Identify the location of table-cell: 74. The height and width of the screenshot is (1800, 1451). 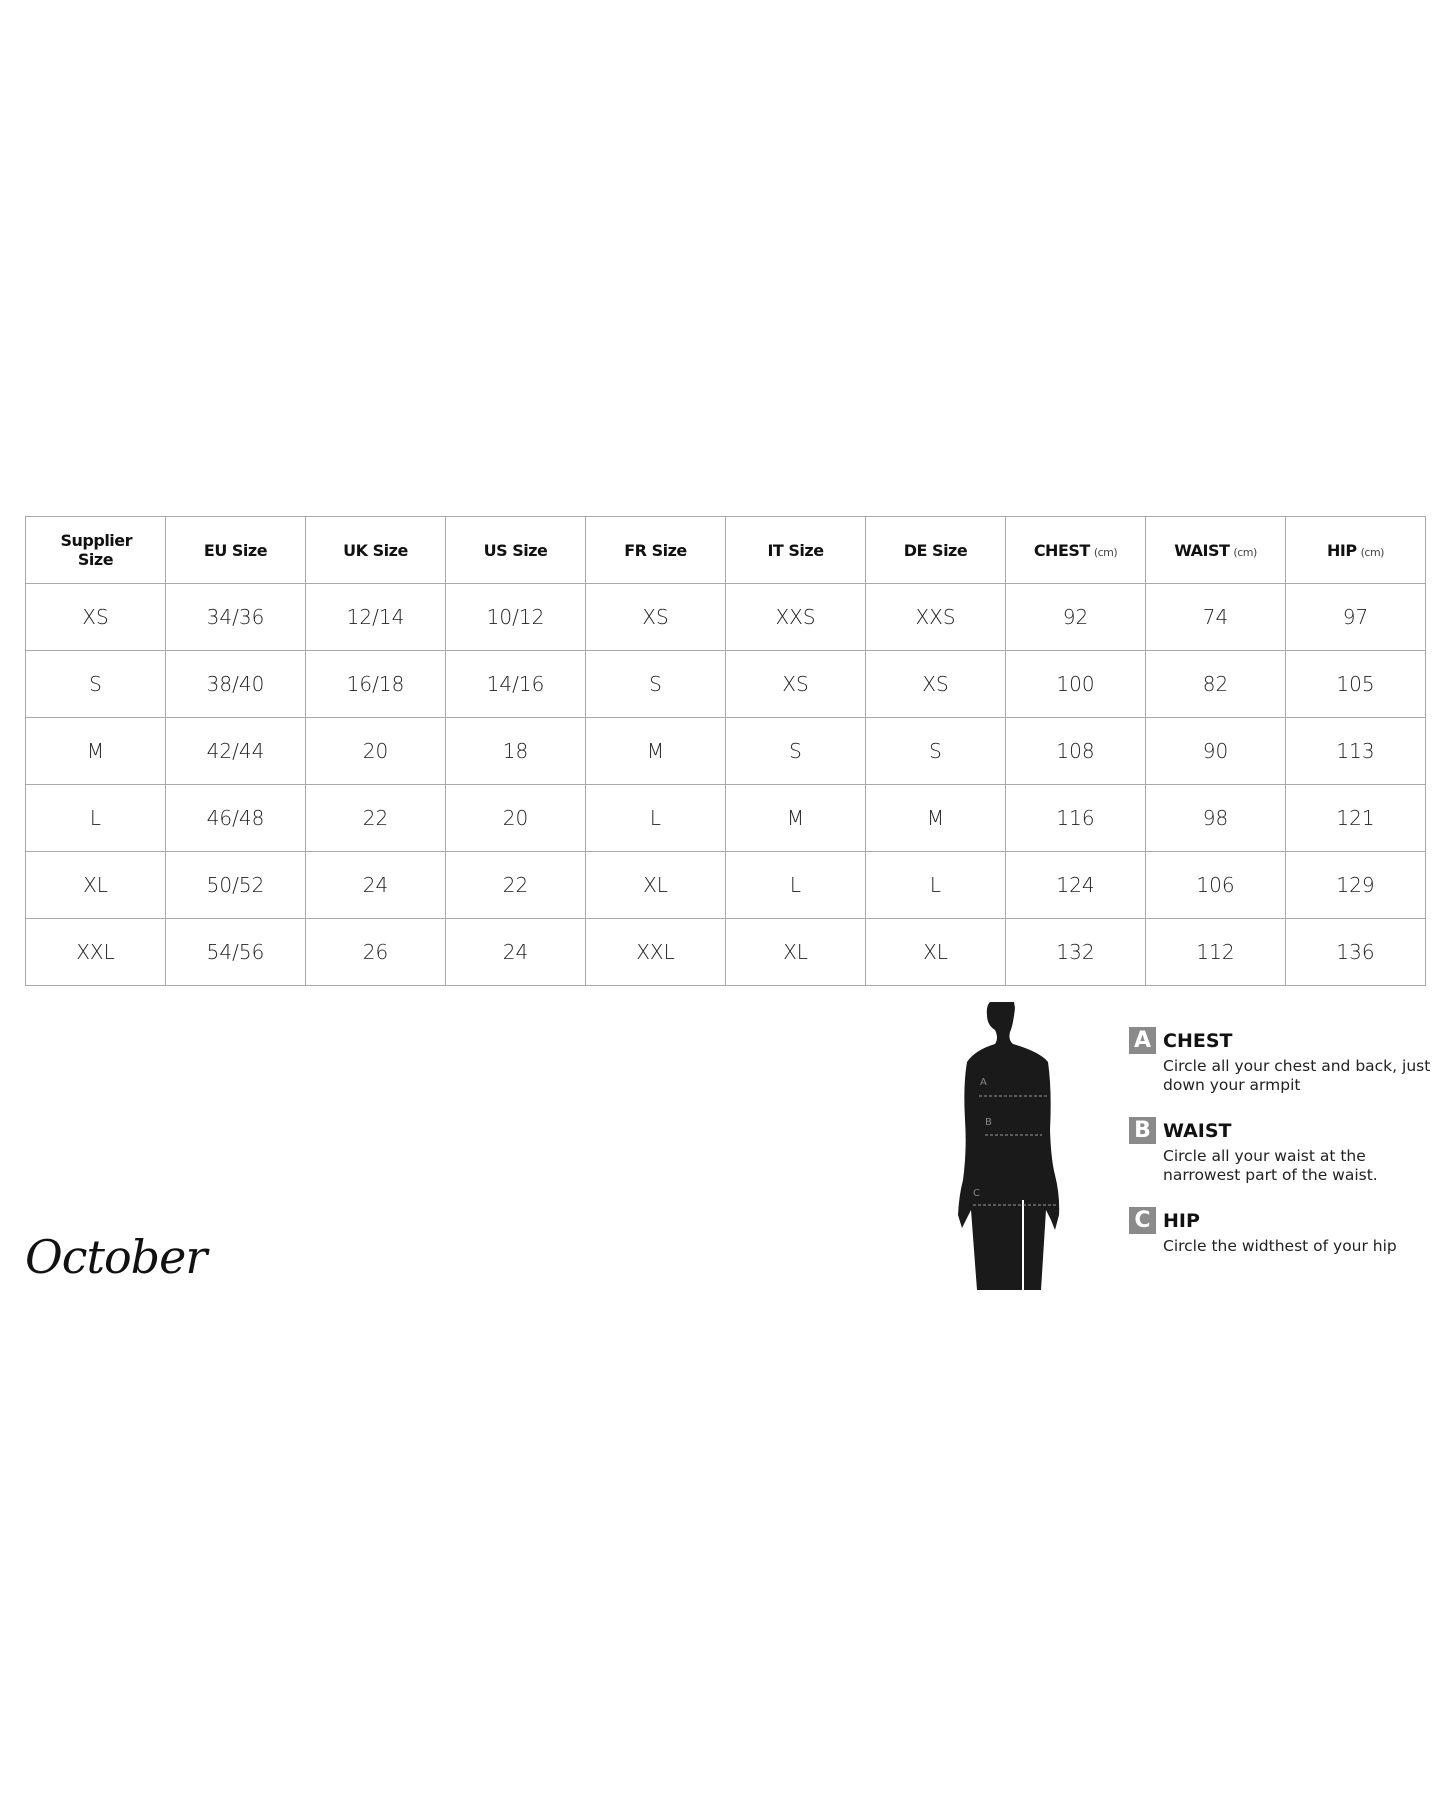
(1215, 617).